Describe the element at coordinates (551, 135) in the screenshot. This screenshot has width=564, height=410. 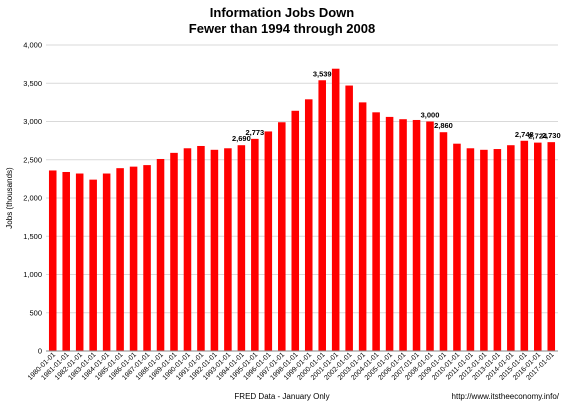
I see `data-label: 2,730` at that location.